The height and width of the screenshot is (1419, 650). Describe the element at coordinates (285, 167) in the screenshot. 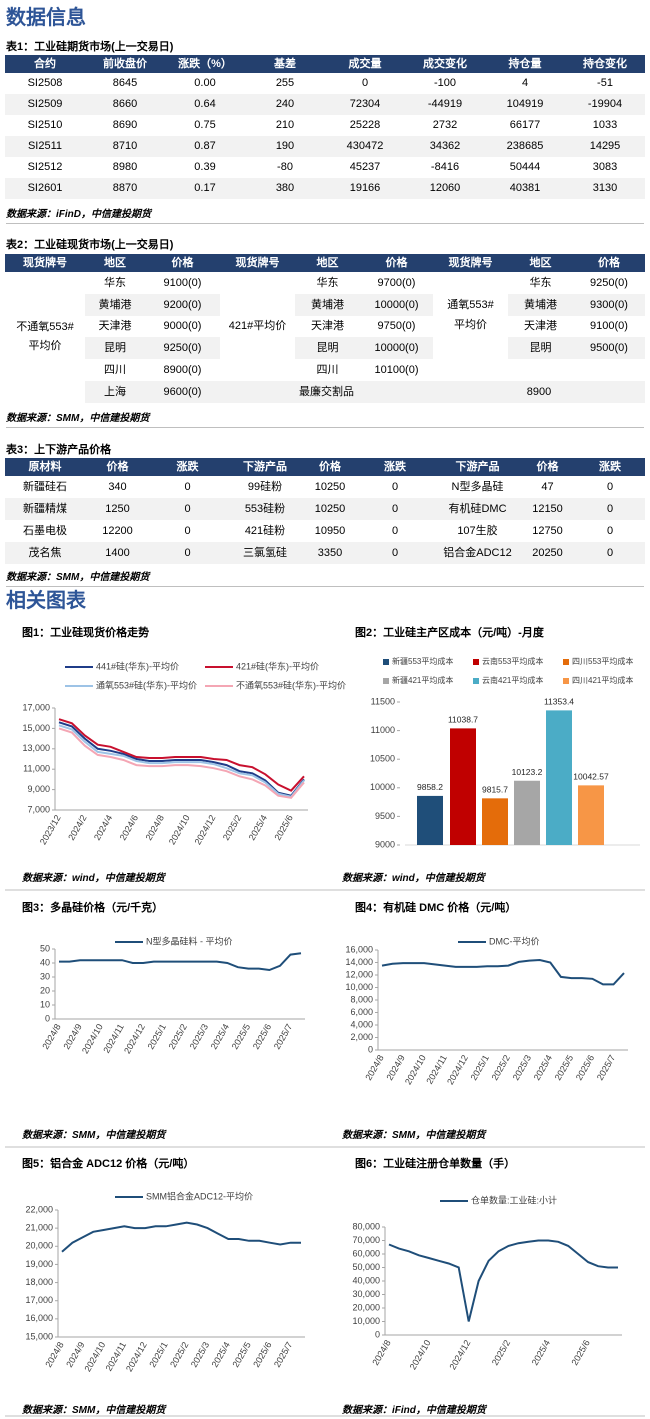

I see `cell: -80` at that location.